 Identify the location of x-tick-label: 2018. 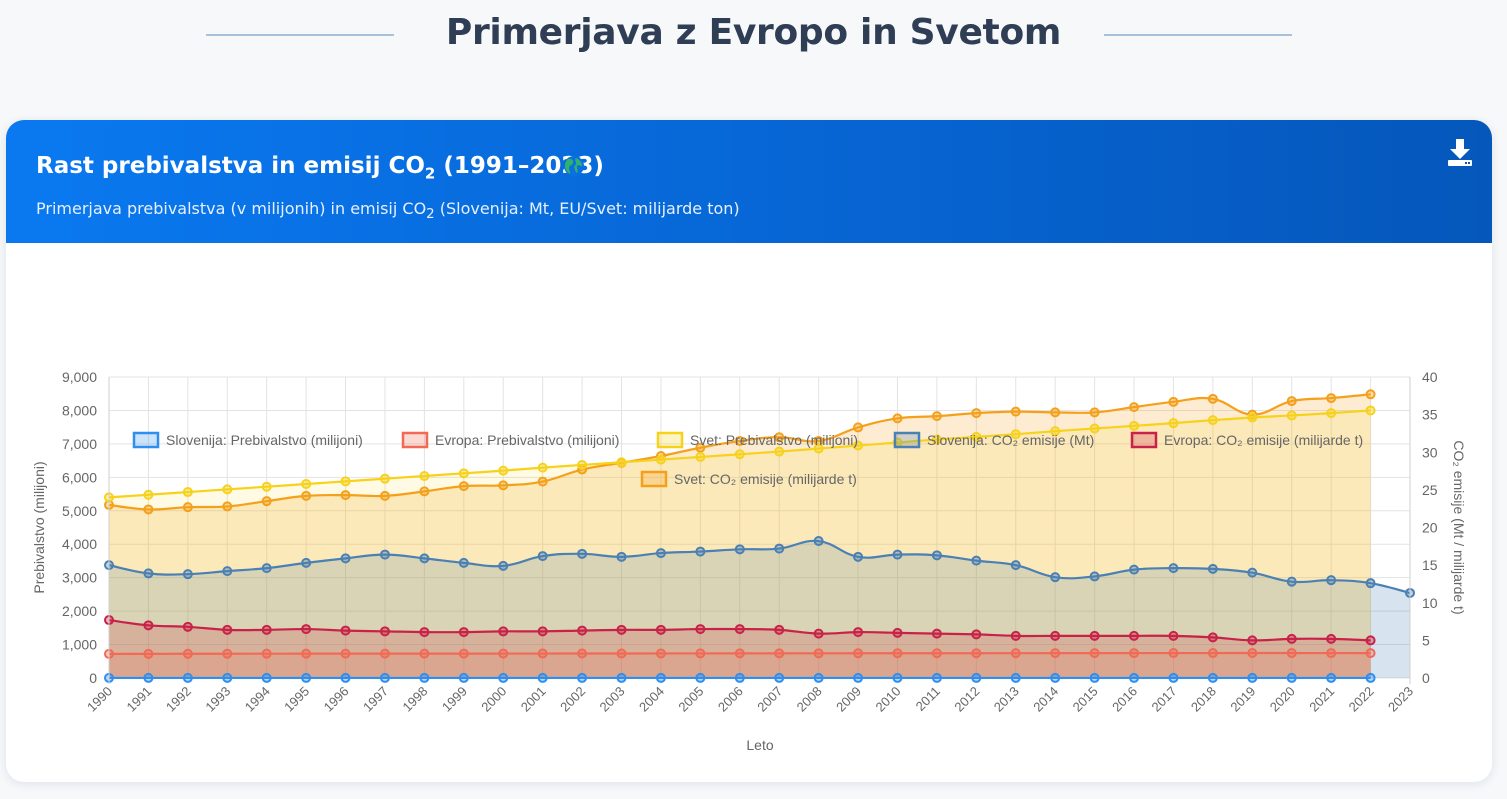
(1203, 699).